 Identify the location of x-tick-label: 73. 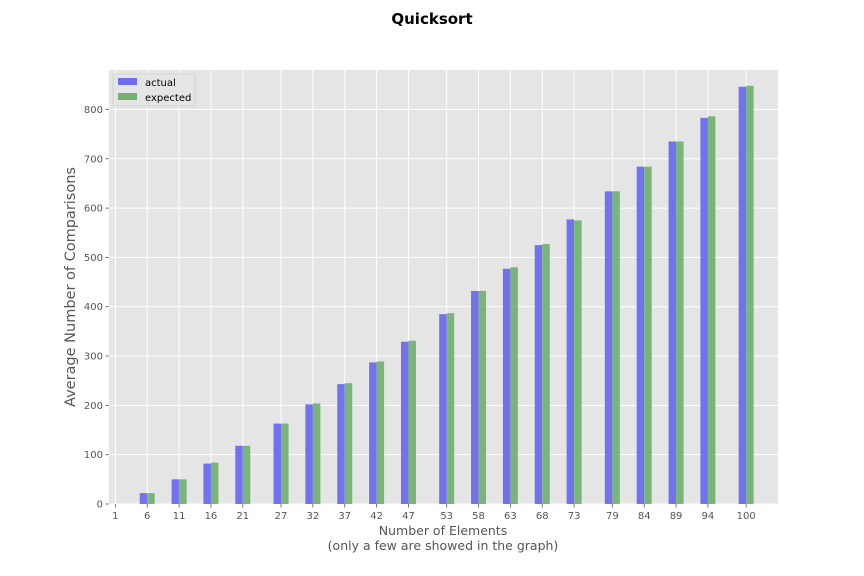
(574, 516).